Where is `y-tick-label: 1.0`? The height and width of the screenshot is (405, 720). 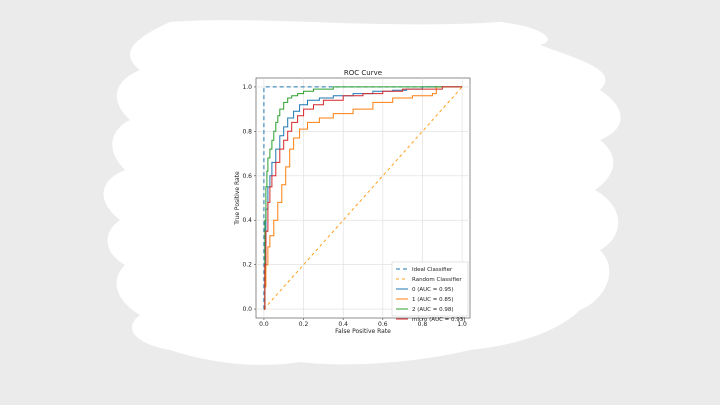 y-tick-label: 1.0 is located at coordinates (247, 87).